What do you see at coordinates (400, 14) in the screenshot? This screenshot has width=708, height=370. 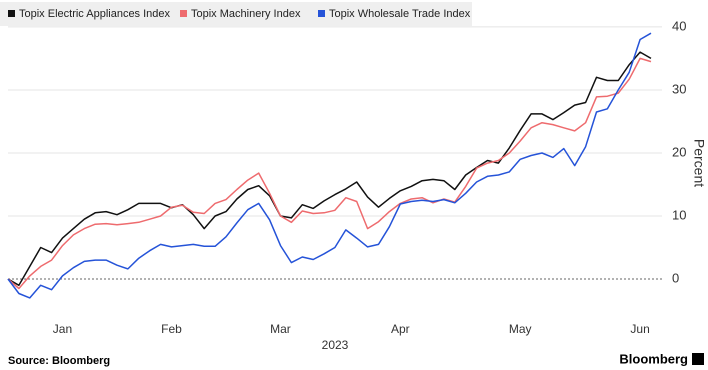 I see `legend-label: Topix Wholesale Trade Index` at bounding box center [400, 14].